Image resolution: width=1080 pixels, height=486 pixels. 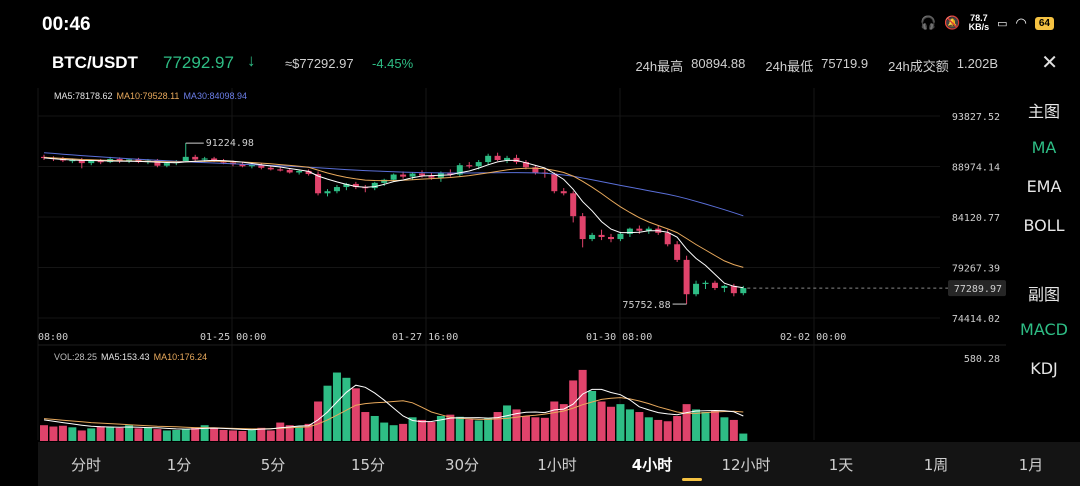 What do you see at coordinates (918, 66) in the screenshot?
I see `24h-volume-label: 24h成交额` at bounding box center [918, 66].